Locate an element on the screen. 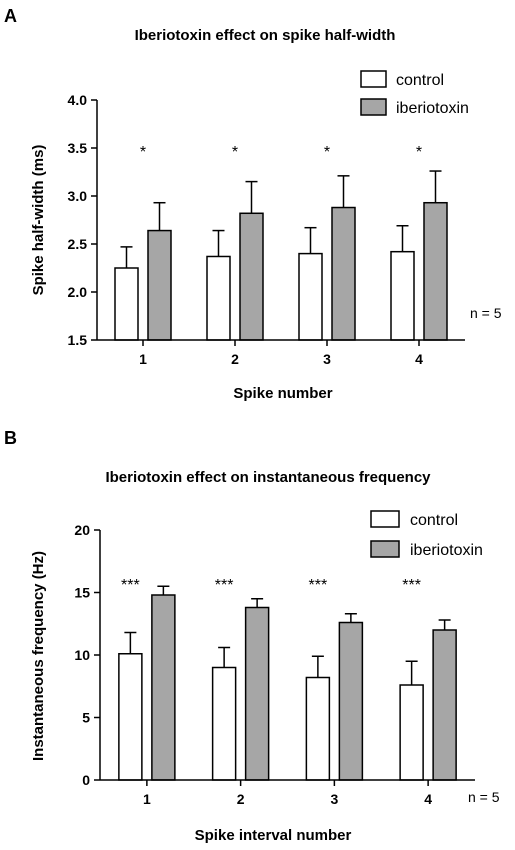 The height and width of the screenshot is (850, 515). panel-letter-a: A is located at coordinates (10, 16).